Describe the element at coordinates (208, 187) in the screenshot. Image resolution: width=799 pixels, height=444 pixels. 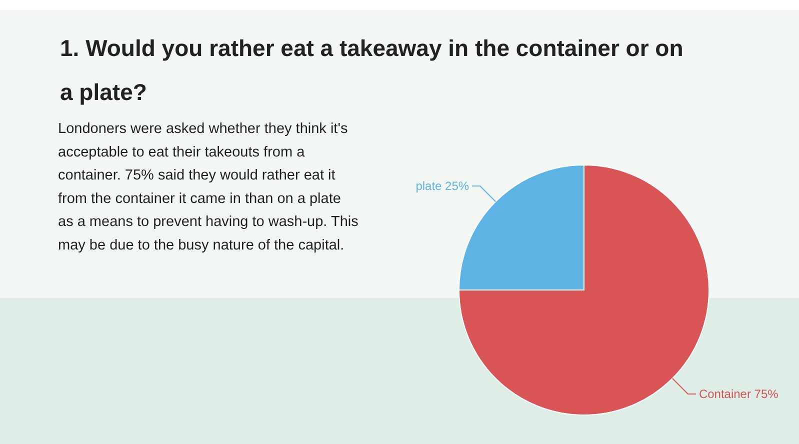
I see `text: Londoners were asked whether they think it's acceptable to eat their takeouts from a container. 75% said they would rather eat it from the container it came in than on a plate as a means to prevent having to wash-up. This may be due to the busy nature of the capital.` at that location.